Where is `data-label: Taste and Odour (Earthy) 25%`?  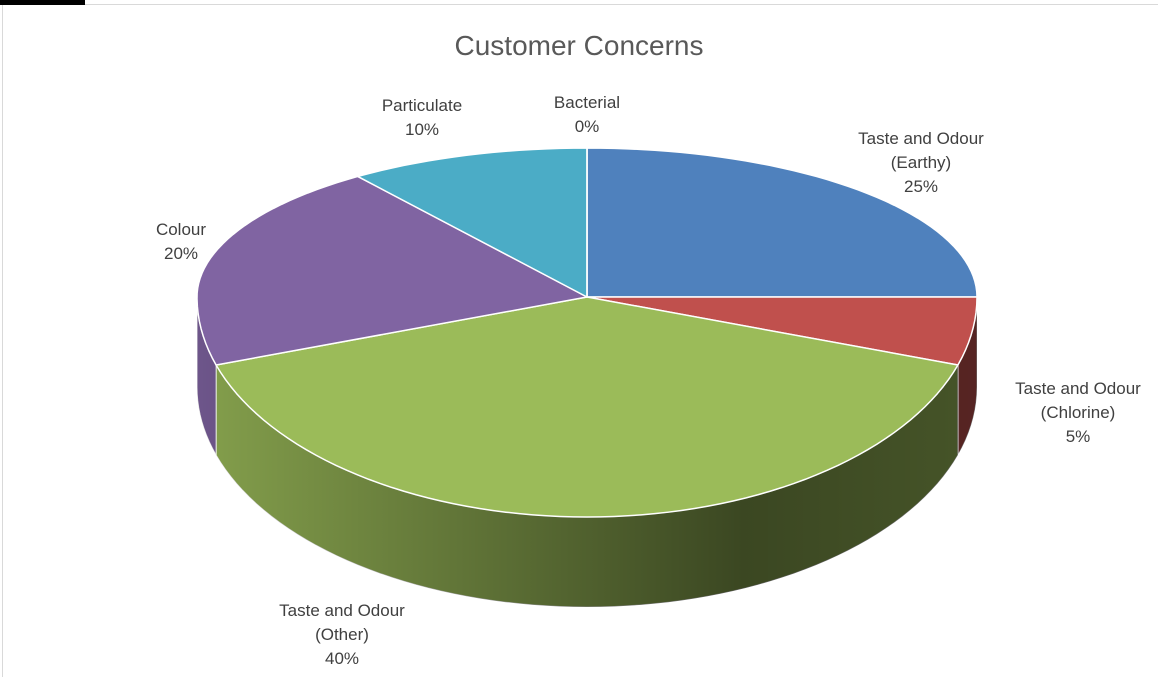 data-label: Taste and Odour (Earthy) 25% is located at coordinates (921, 163).